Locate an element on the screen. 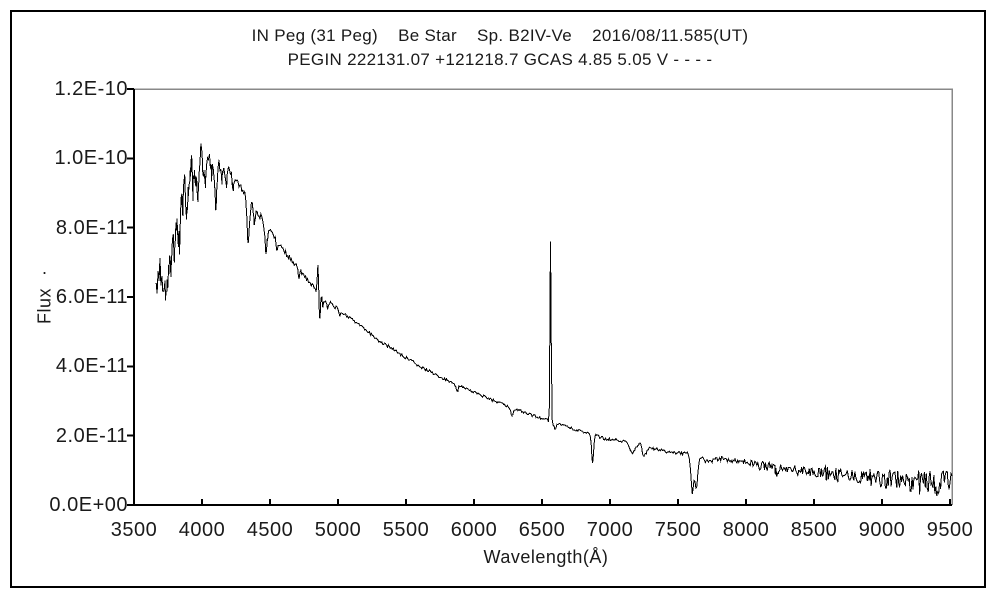 This screenshot has height=600, width=1000. x-tick-label: 9000 is located at coordinates (882, 530).